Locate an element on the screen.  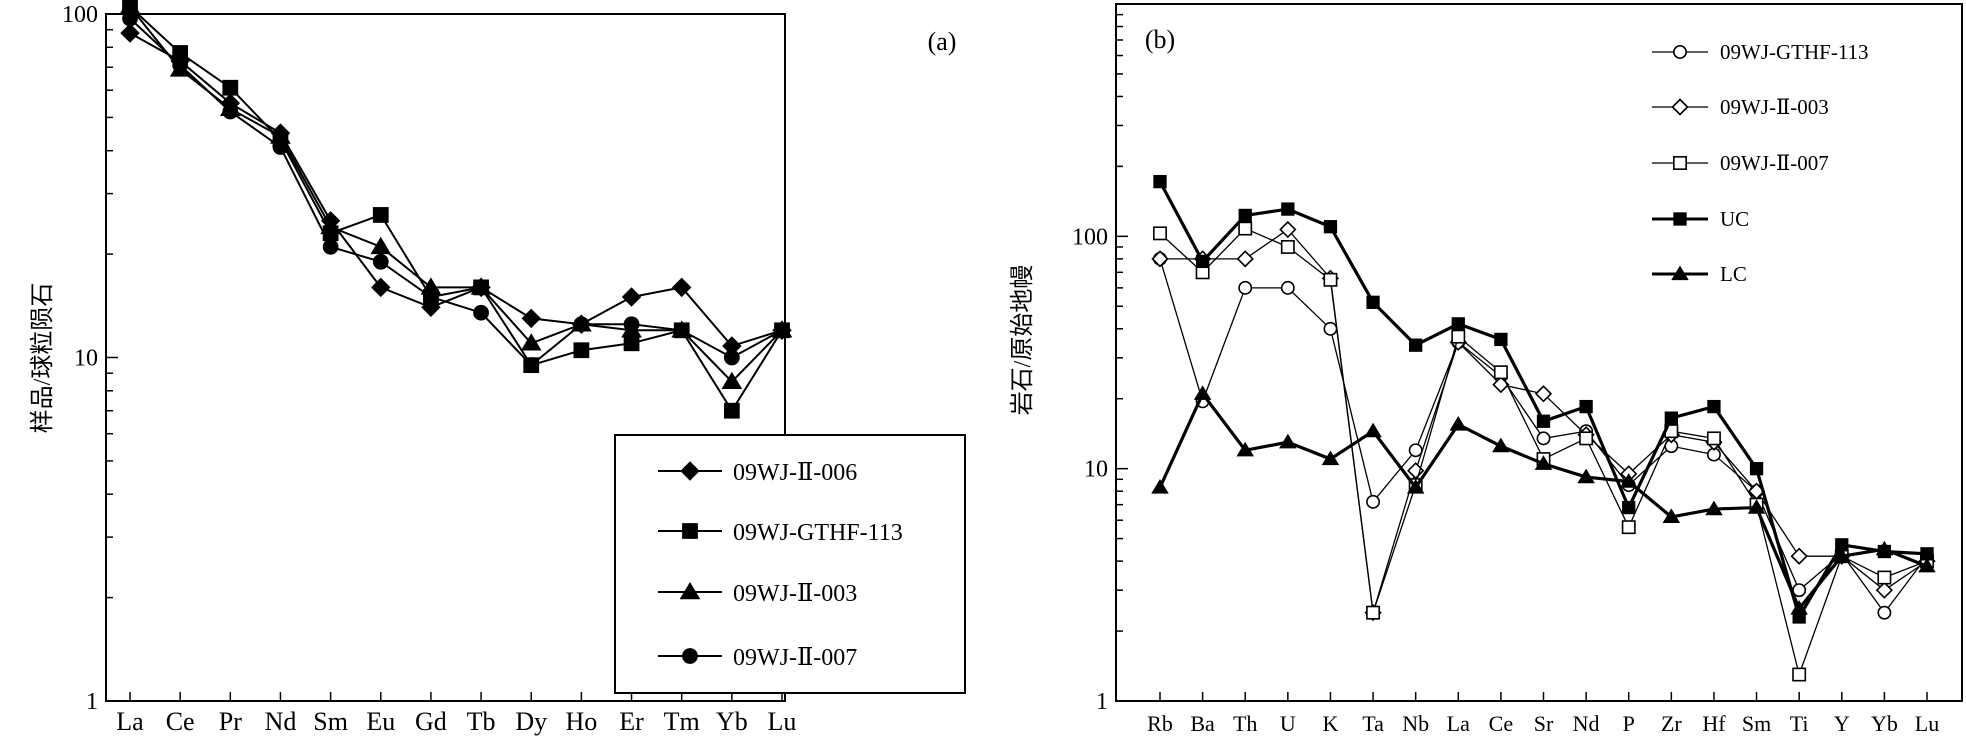
x-tick-label-Pr: Pr is located at coordinates (230, 721).